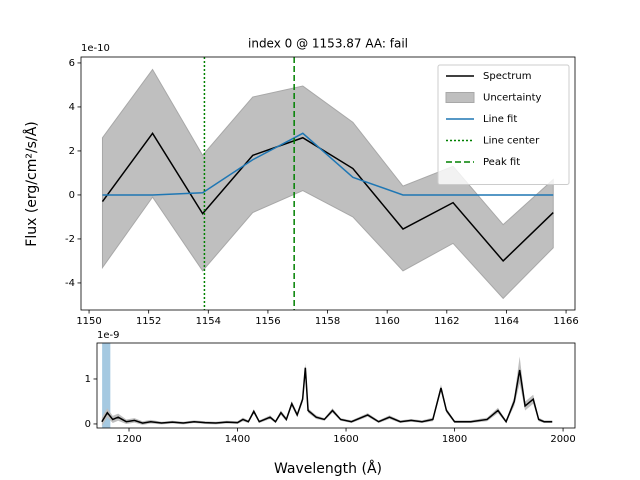 This screenshot has height=480, width=640. Describe the element at coordinates (454, 439) in the screenshot. I see `x-tick-label: 1800` at that location.